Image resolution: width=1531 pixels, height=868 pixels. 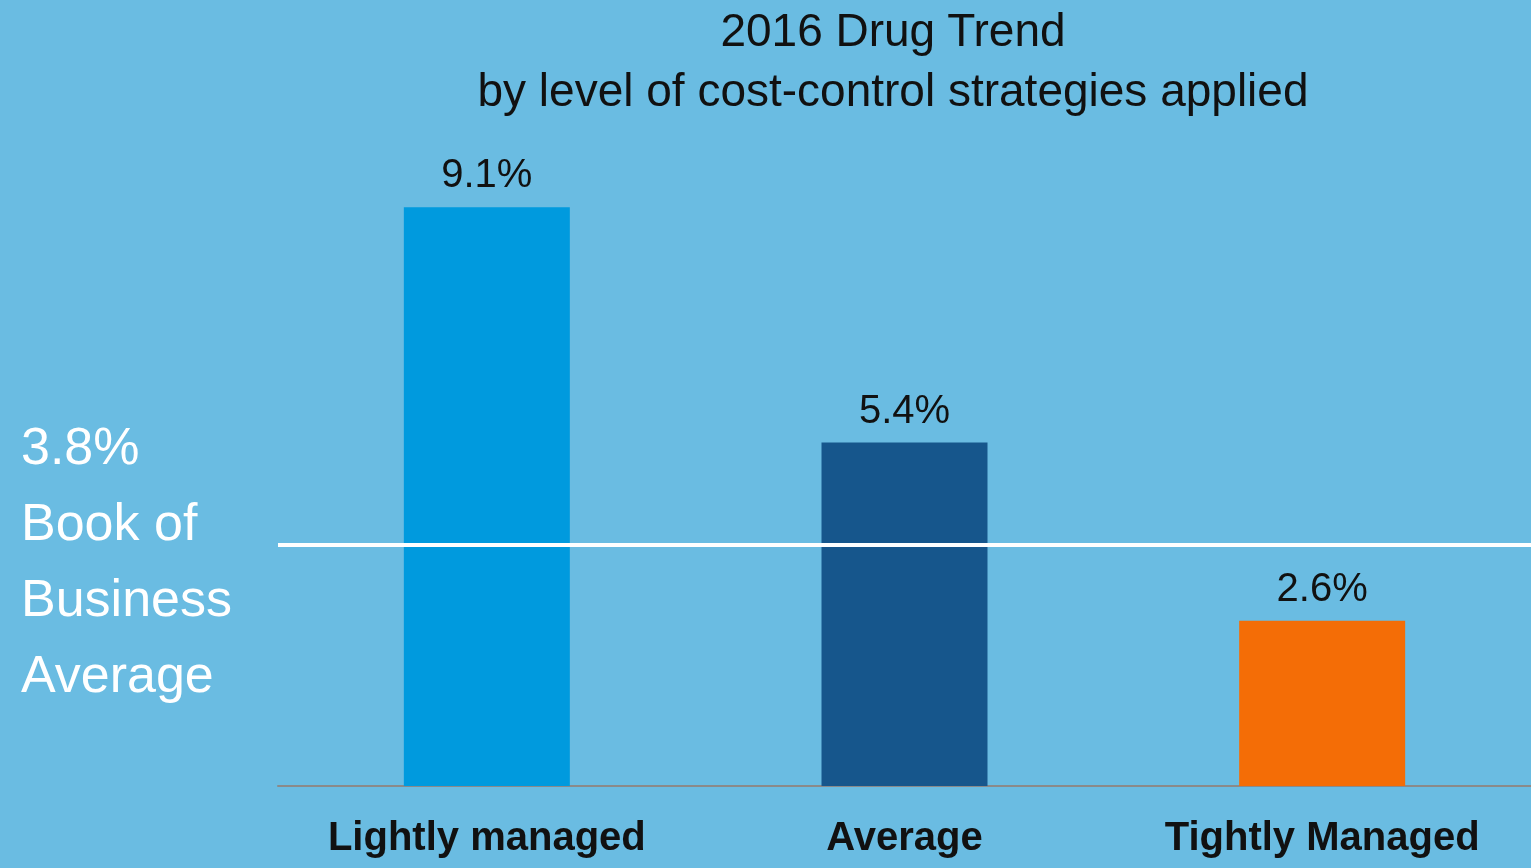 I want to click on x-tick-label: Average, so click(x=904, y=836).